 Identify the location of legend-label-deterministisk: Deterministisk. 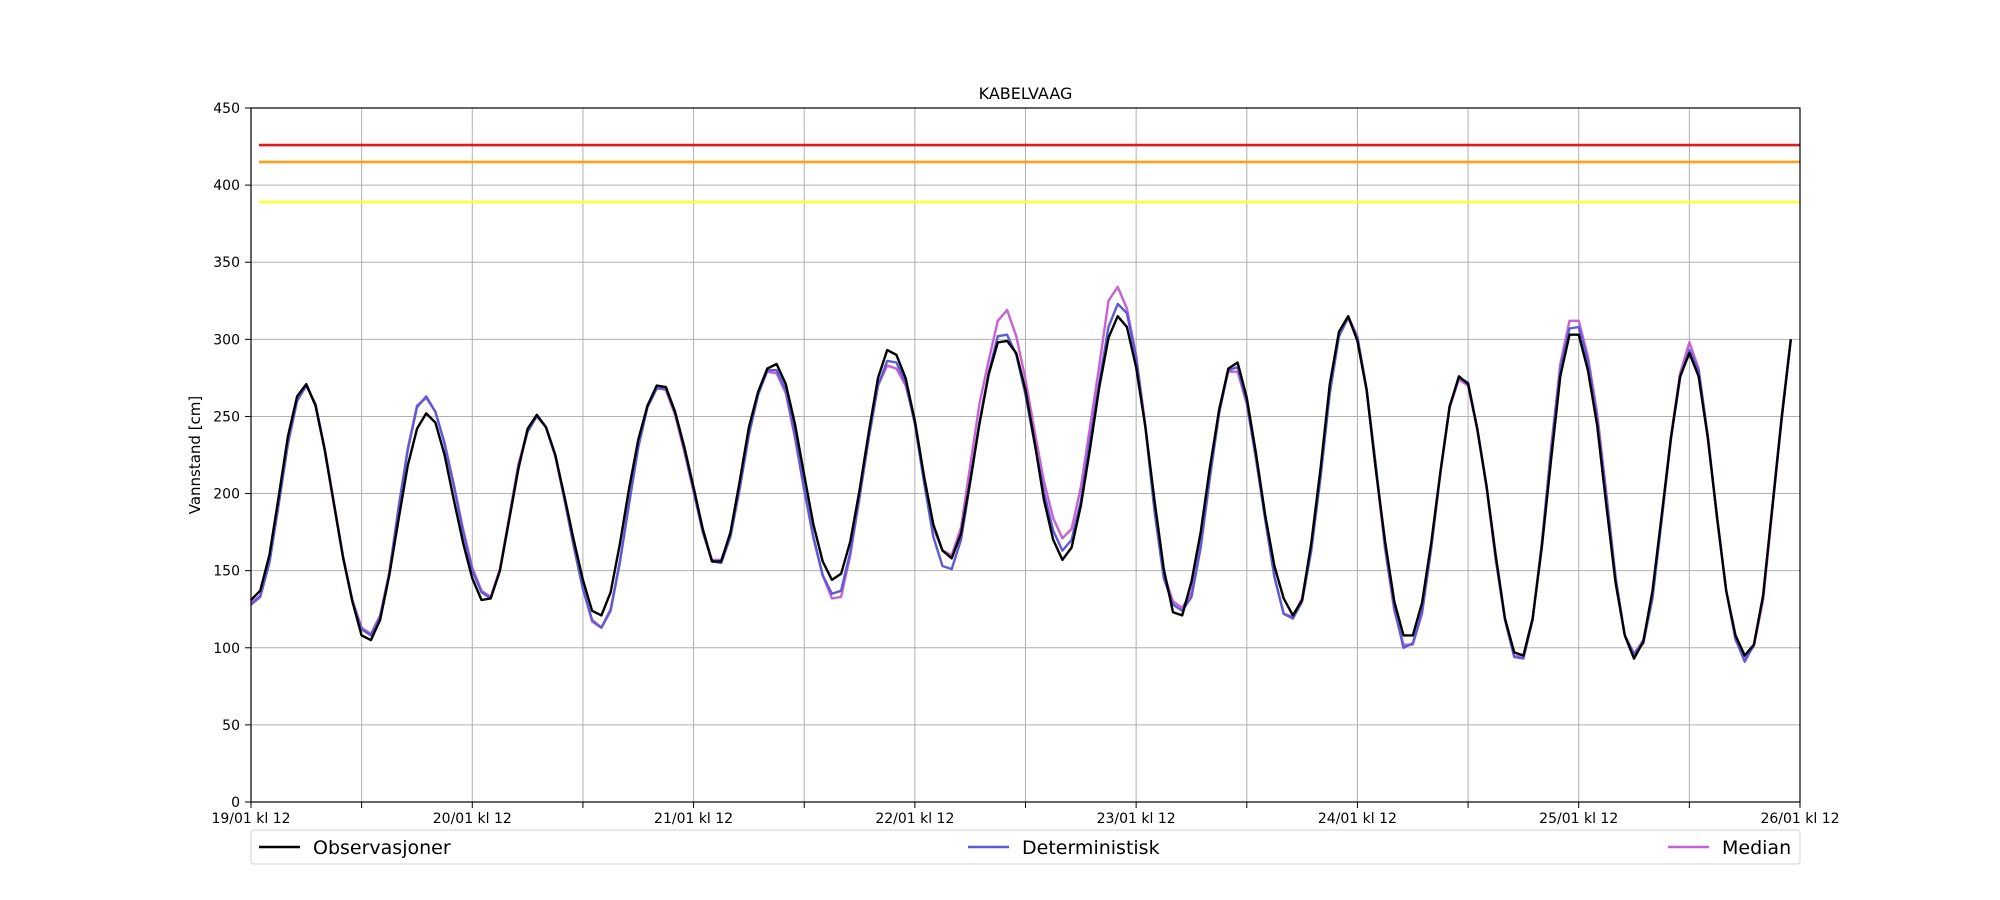
(1091, 848).